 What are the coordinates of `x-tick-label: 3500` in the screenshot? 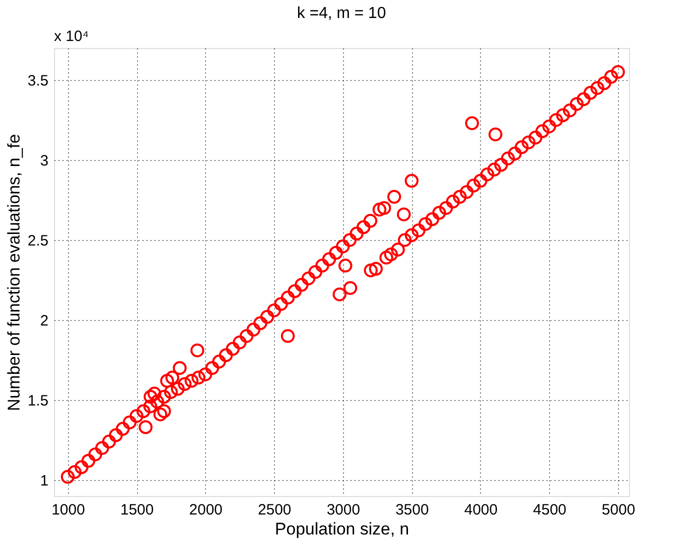 It's located at (412, 510).